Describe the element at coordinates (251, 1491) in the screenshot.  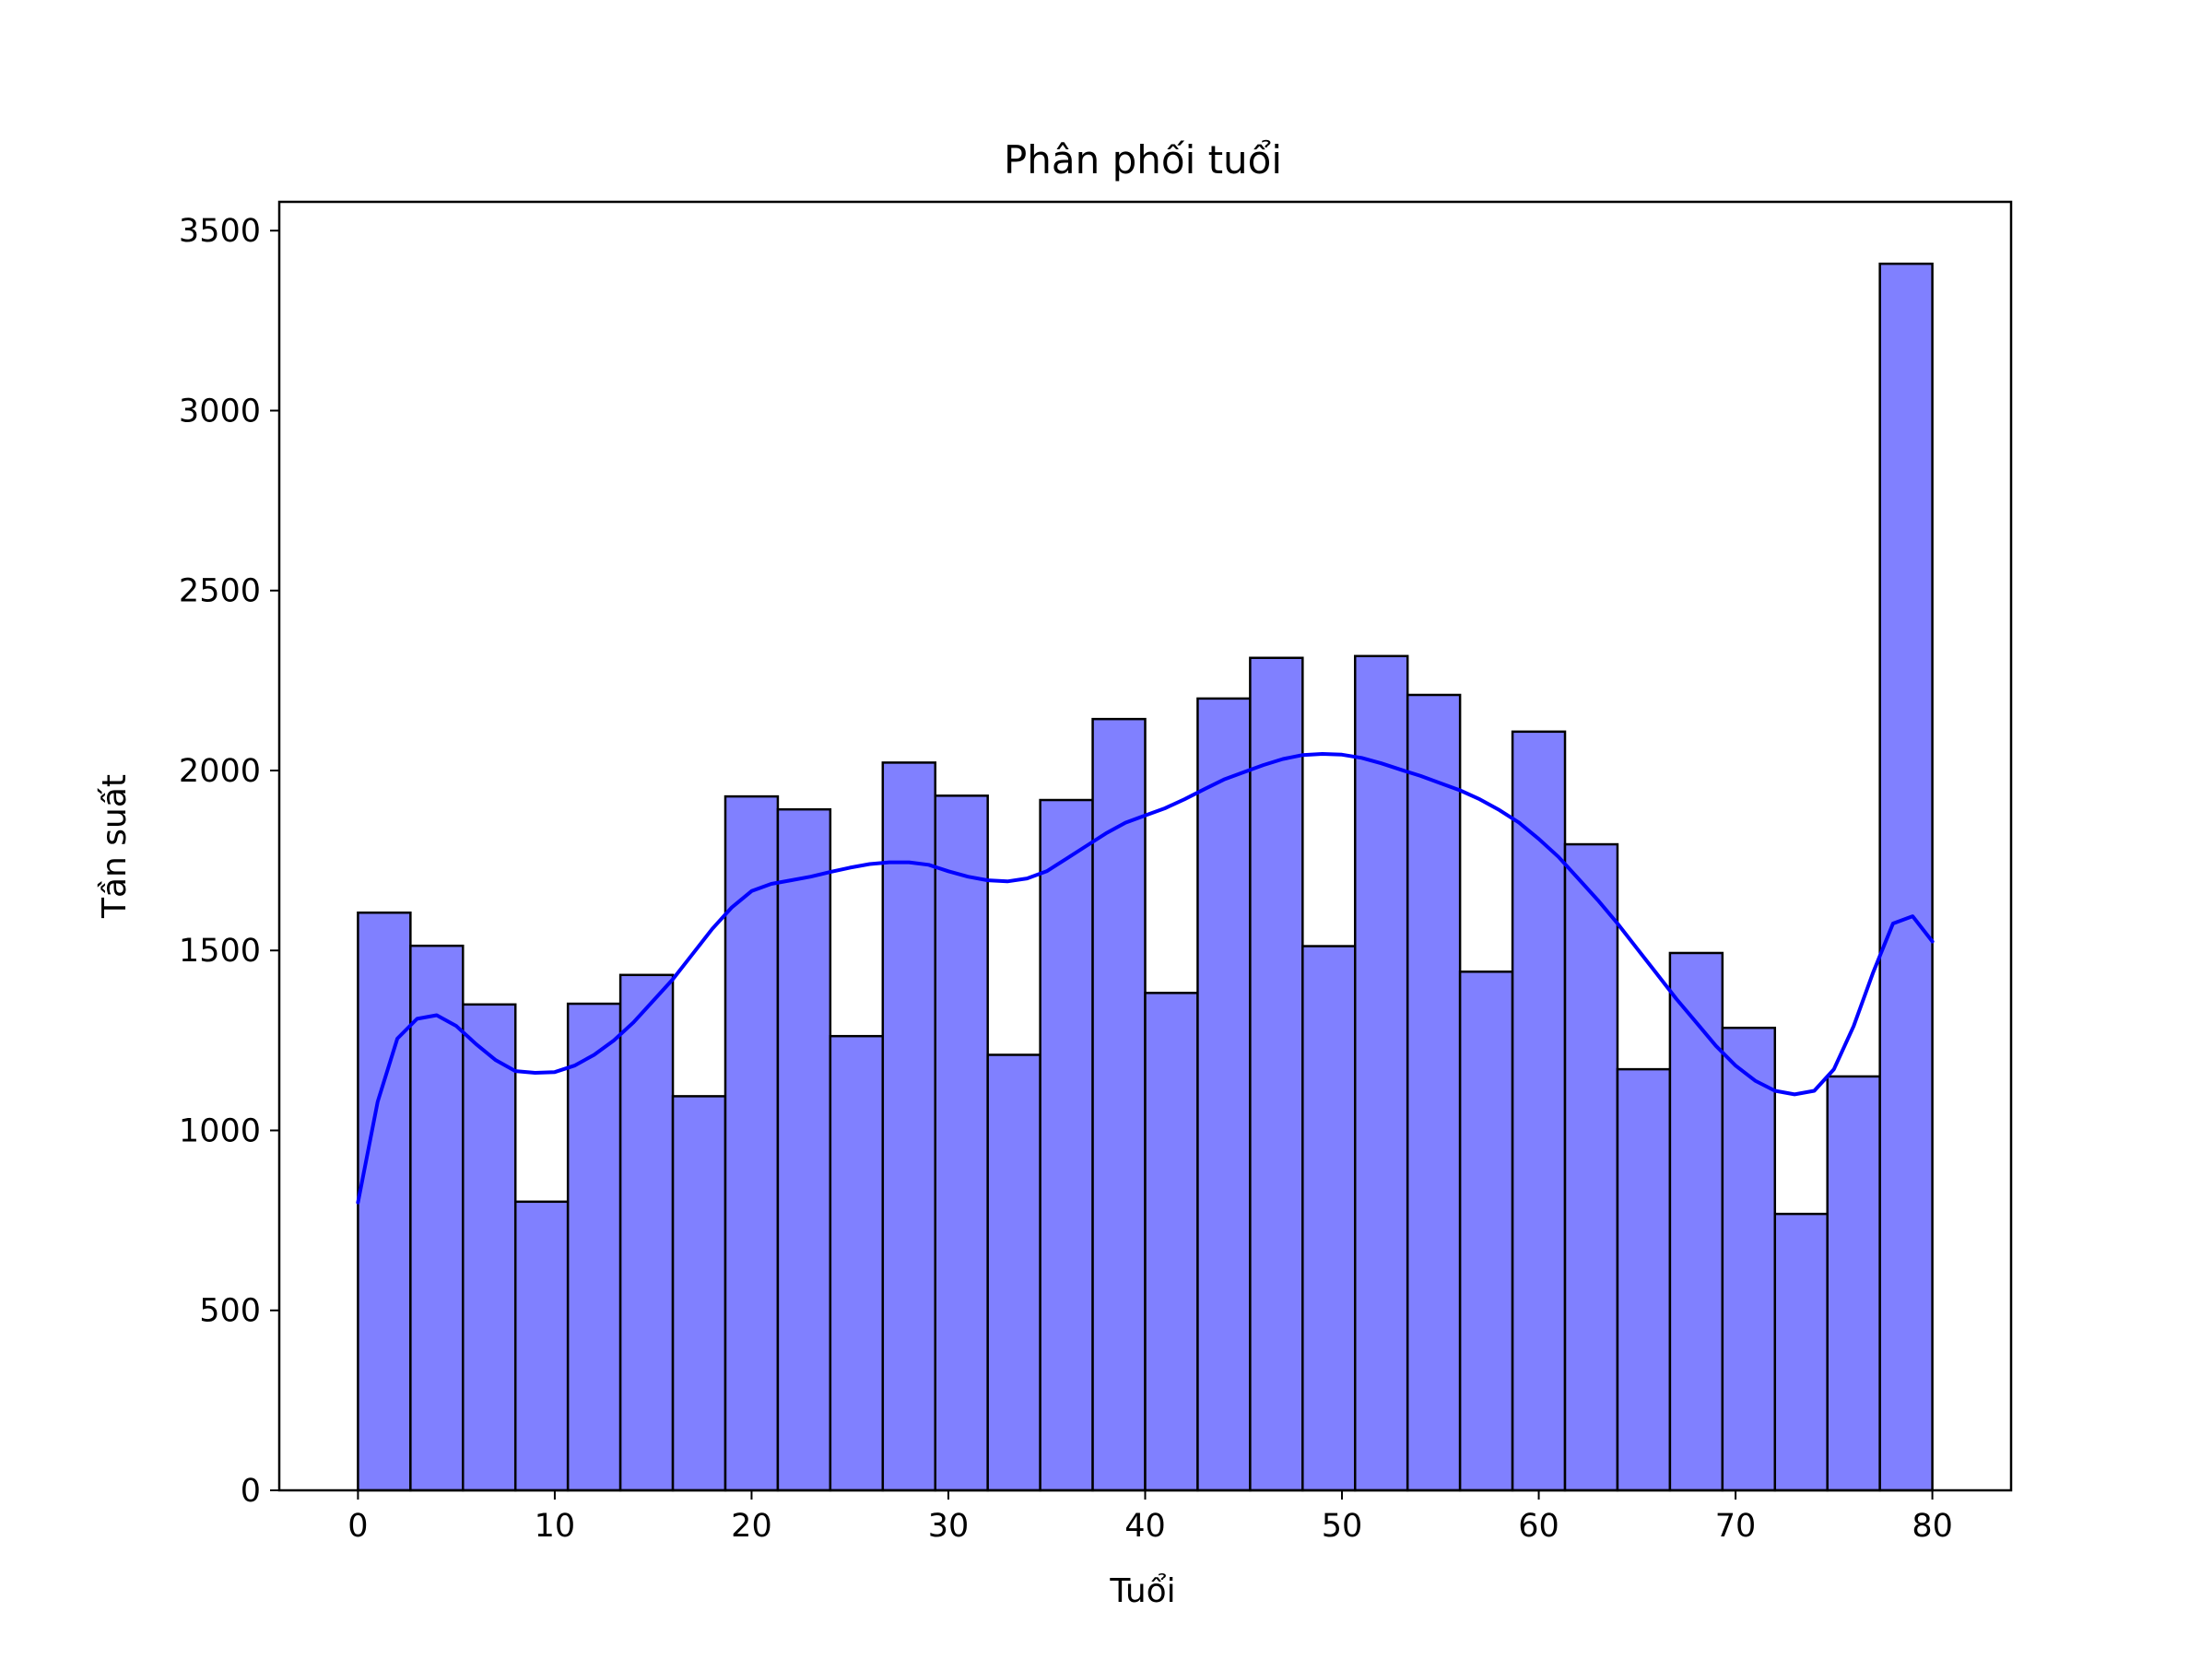
I see `y-tick-label: 0` at that location.